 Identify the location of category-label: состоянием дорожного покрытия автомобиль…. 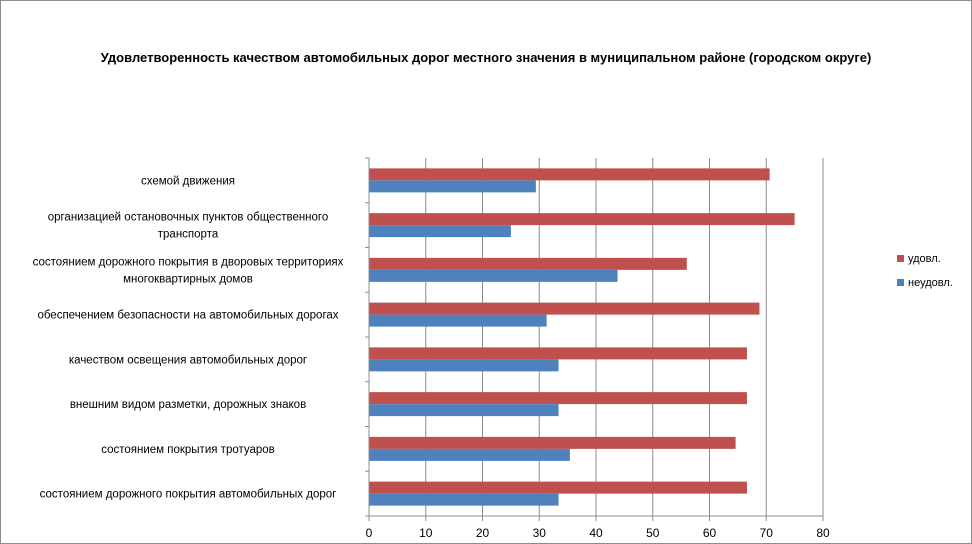
(188, 495).